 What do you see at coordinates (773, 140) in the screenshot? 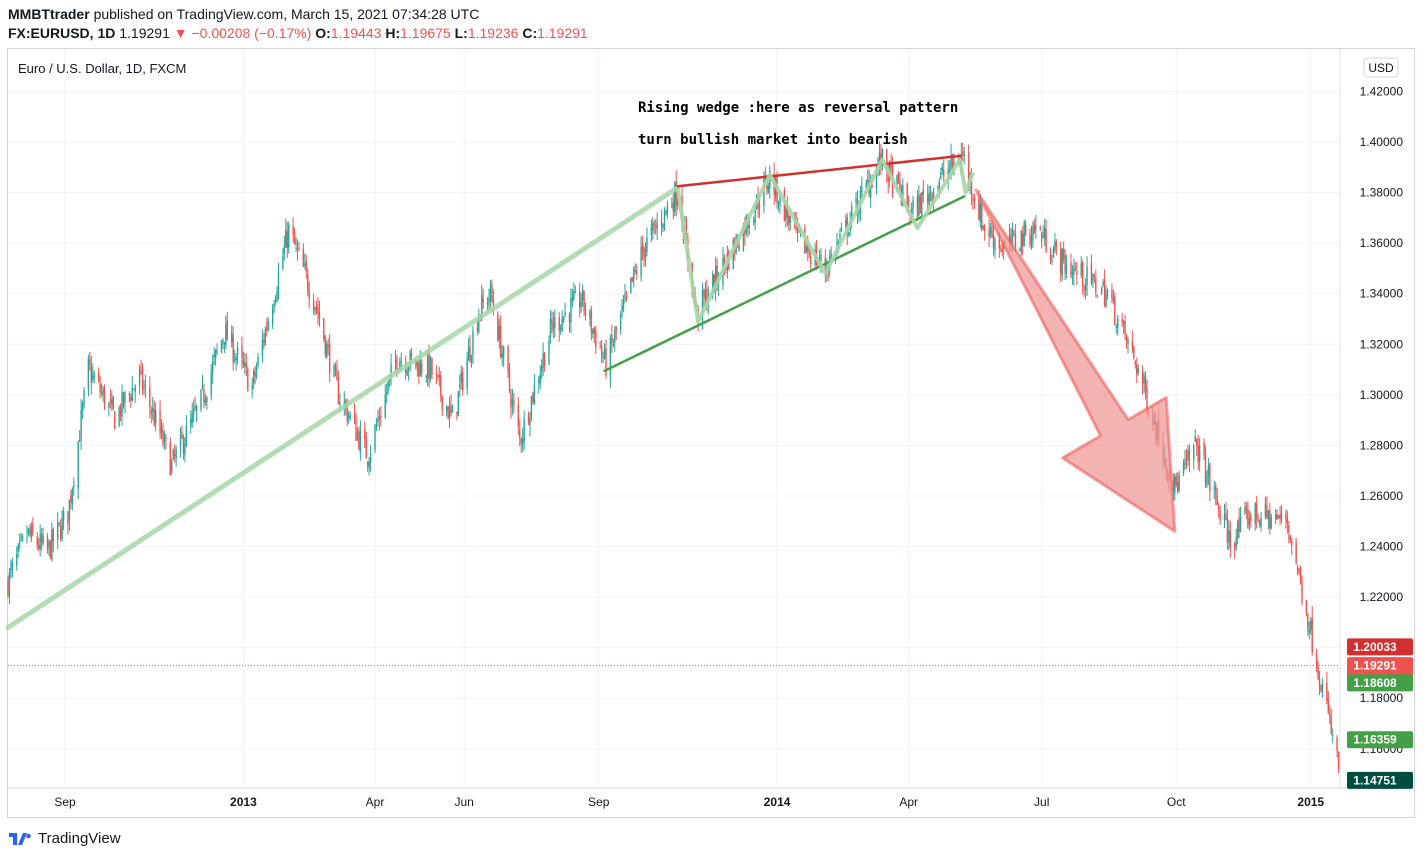
I see `annotation-text: turn bullish market into bearish` at bounding box center [773, 140].